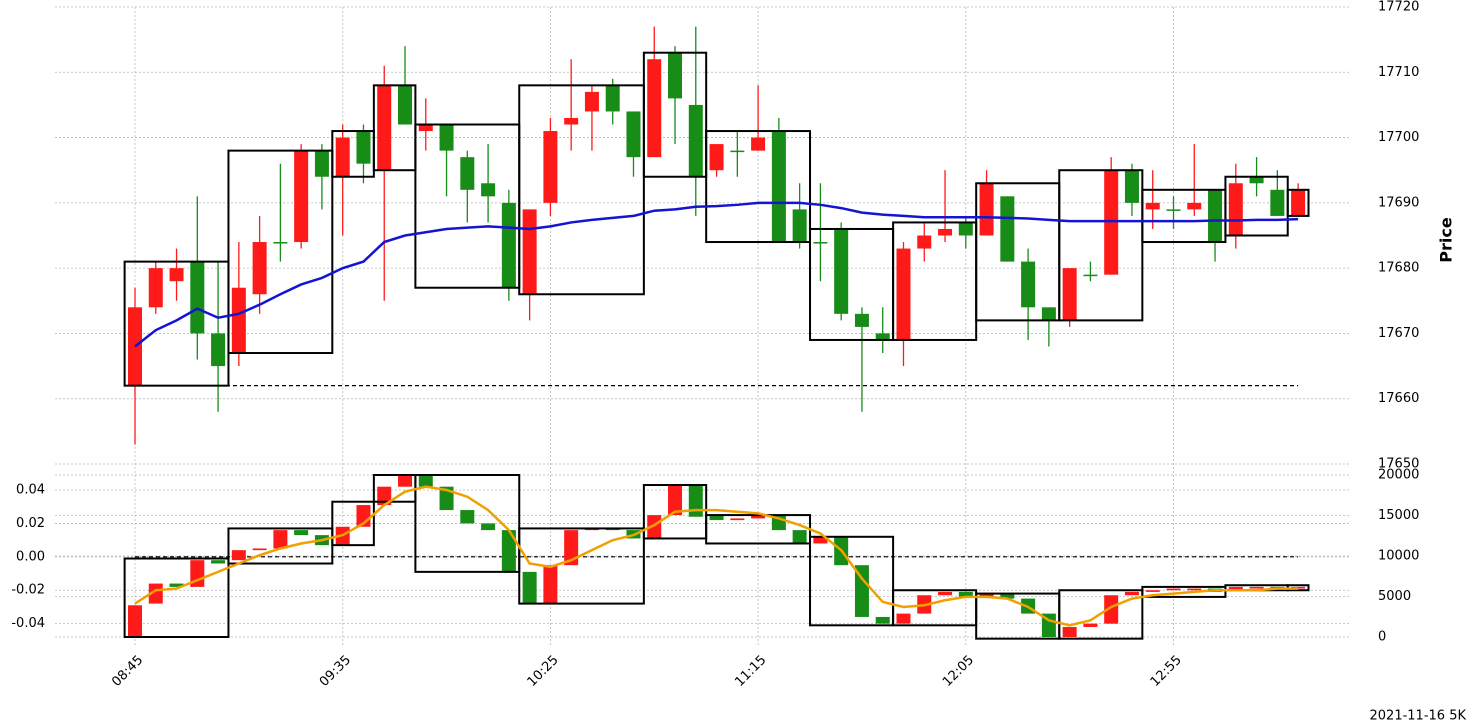 This screenshot has width=1472, height=725. What do you see at coordinates (335, 671) in the screenshot?
I see `x-tick-label: 09:35` at bounding box center [335, 671].